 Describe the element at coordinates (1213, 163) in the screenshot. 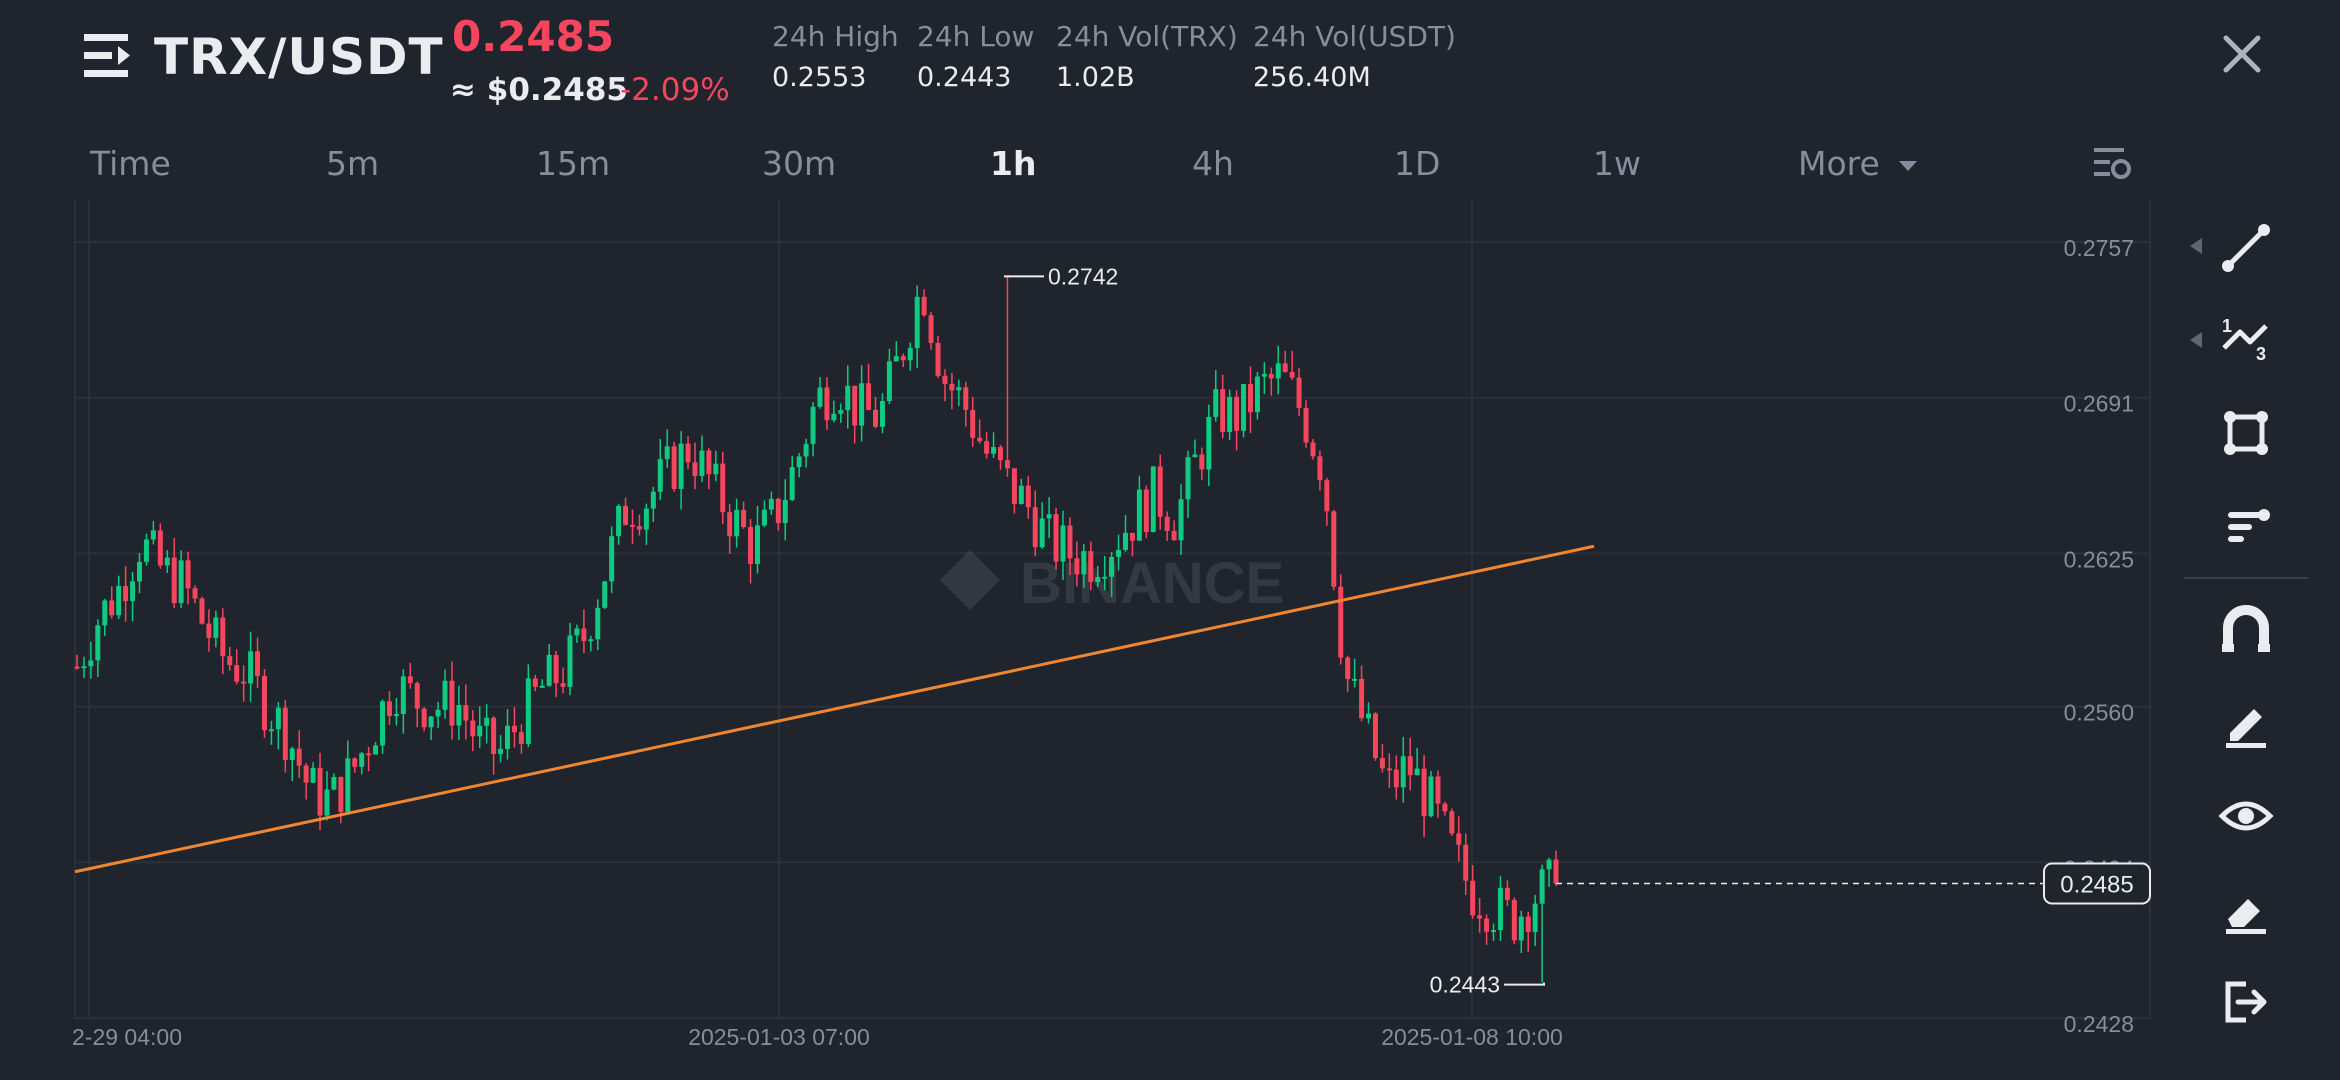

I see `tab-4h: 4h` at that location.